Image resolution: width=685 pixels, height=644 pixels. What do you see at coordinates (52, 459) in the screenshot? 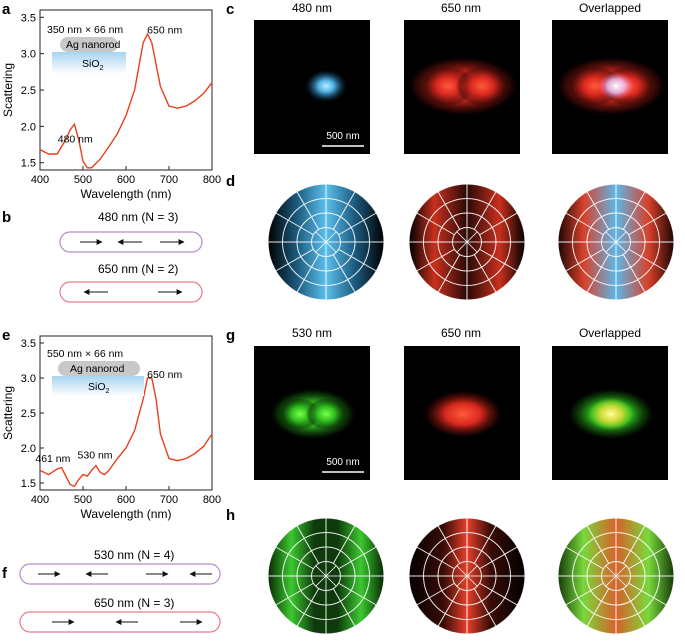
I see `peak-annotation: 461 nm` at bounding box center [52, 459].